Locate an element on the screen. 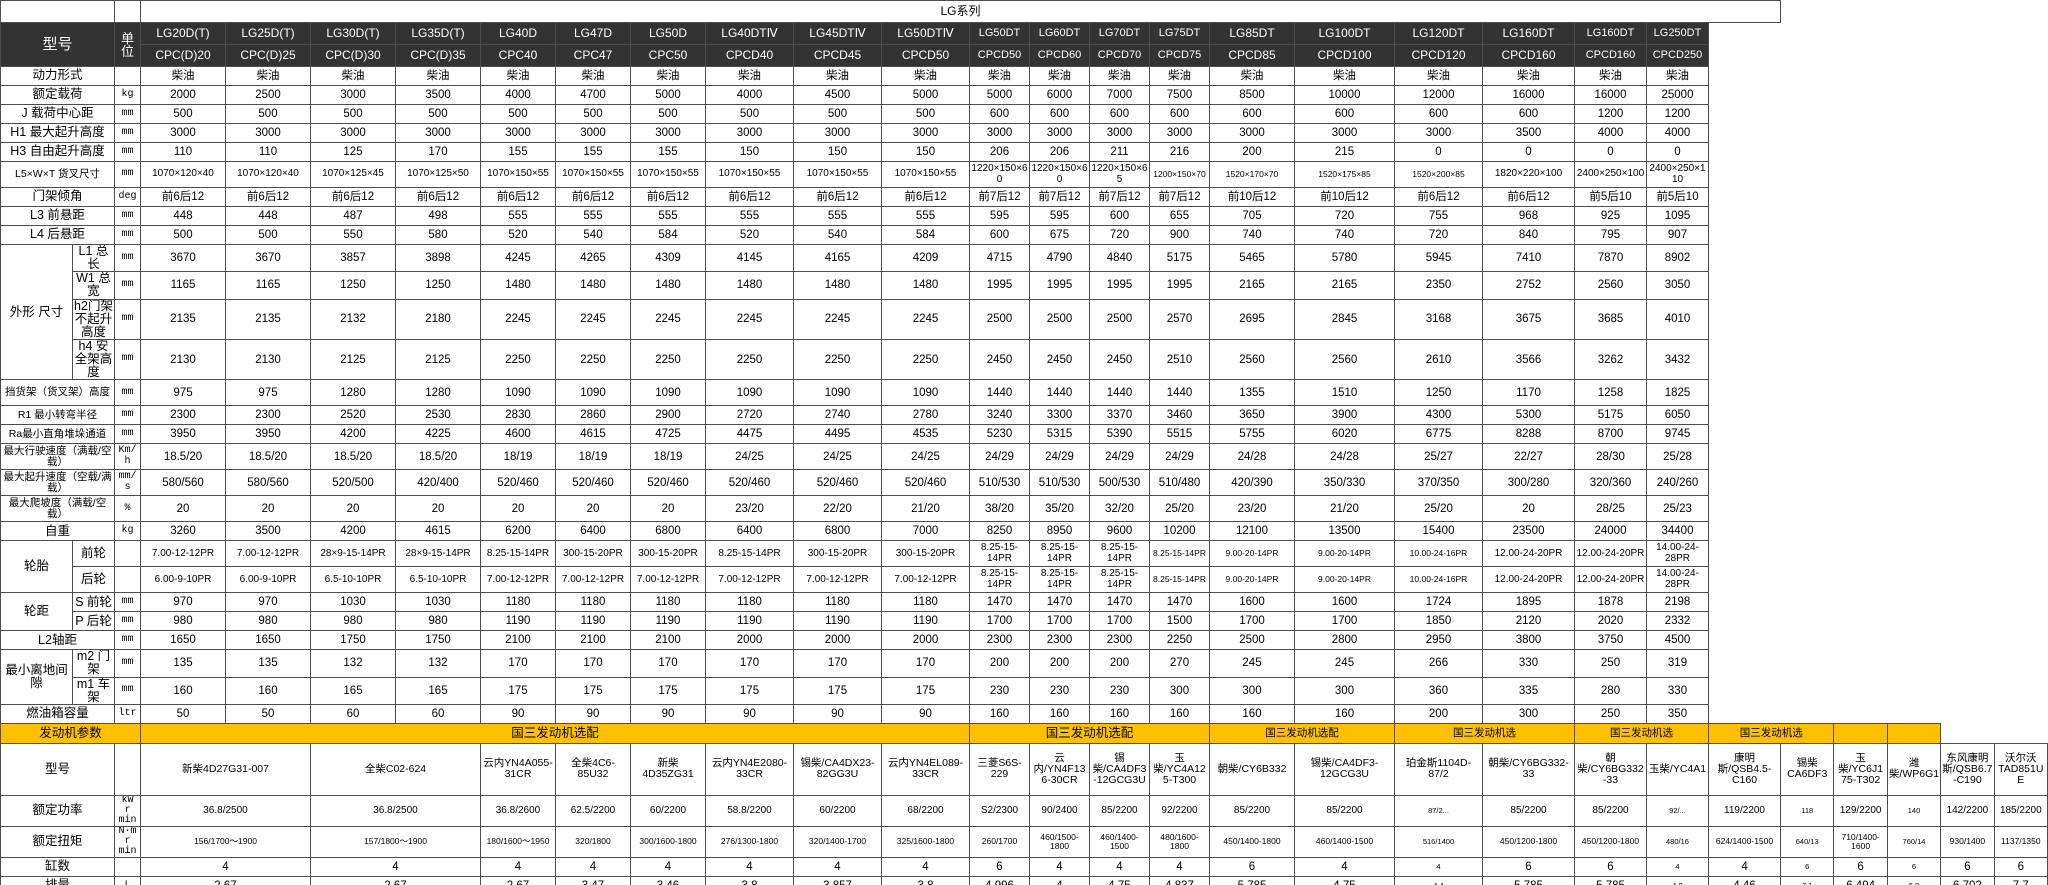 The image size is (2048, 885). series-title: LG系列 is located at coordinates (960, 11).